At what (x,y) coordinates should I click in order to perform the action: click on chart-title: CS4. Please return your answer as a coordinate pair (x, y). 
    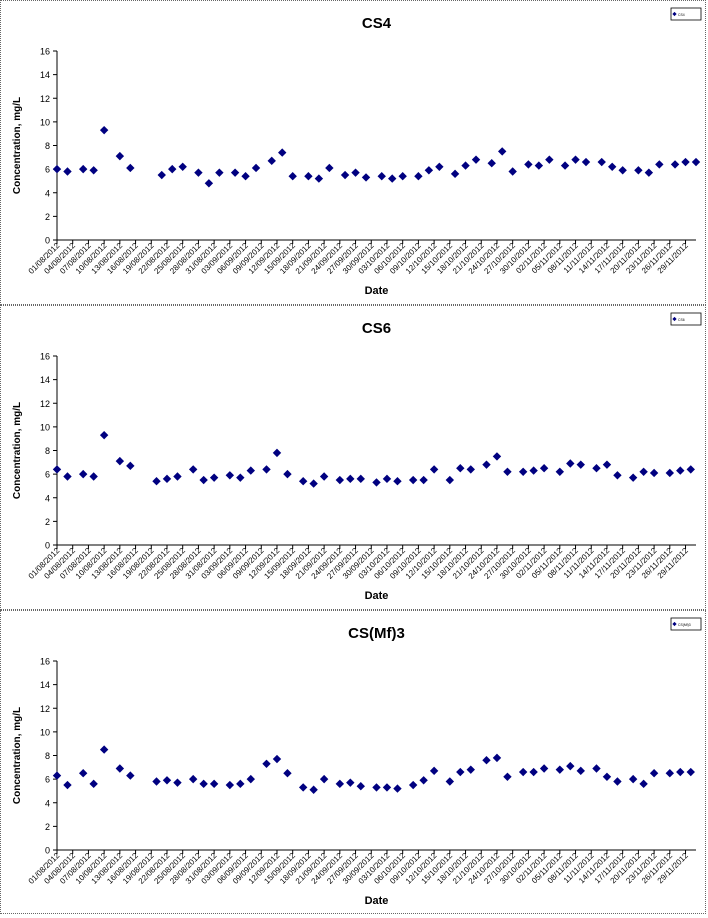
    Looking at the image, I should click on (377, 23).